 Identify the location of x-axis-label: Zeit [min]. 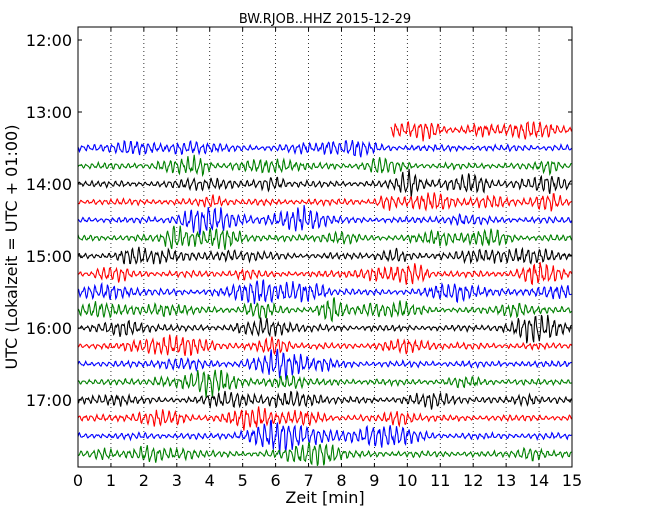
(324, 497).